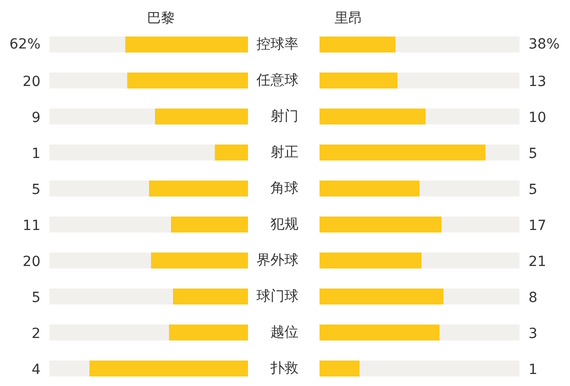 Image resolution: width=570 pixels, height=386 pixels. Describe the element at coordinates (348, 18) in the screenshot. I see `chart-title: 里昂` at that location.